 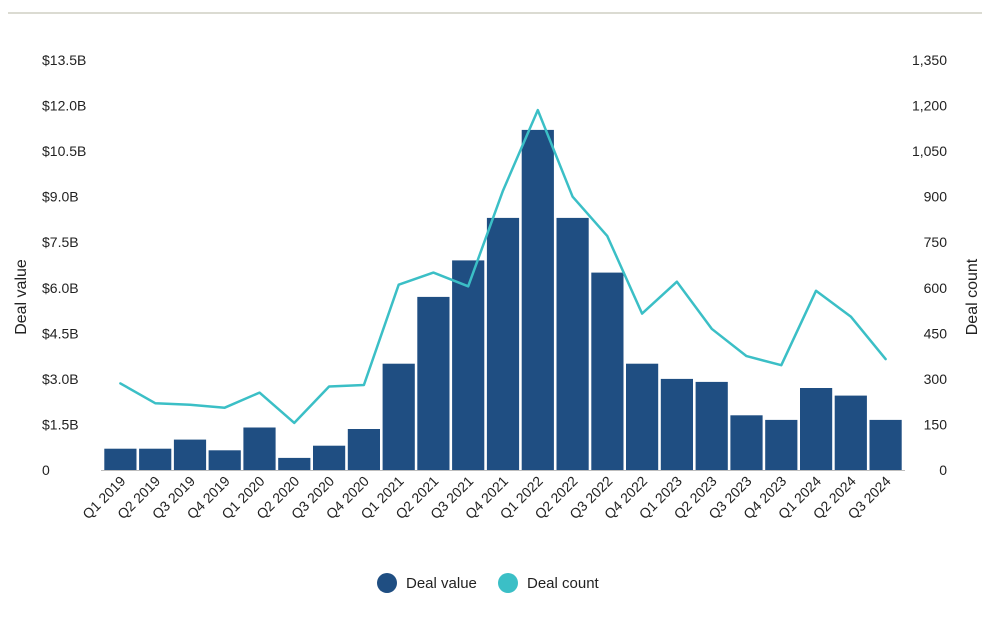 I want to click on left-tick-label: $12.0B, so click(x=64, y=106).